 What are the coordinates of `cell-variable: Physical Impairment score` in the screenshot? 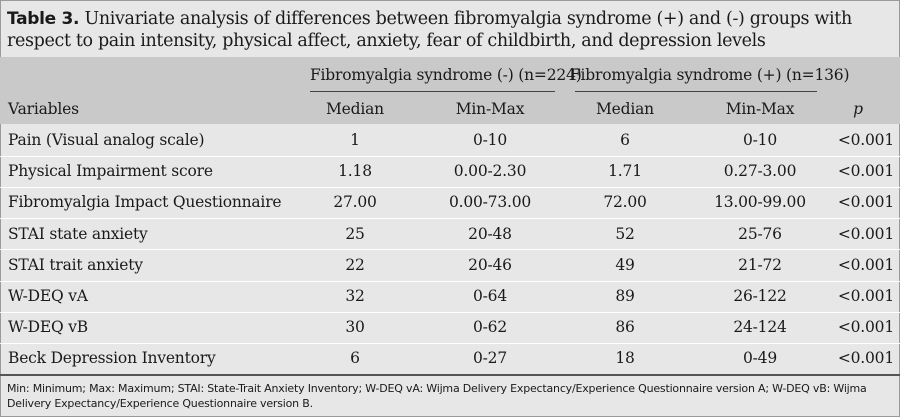 It's located at (110, 171).